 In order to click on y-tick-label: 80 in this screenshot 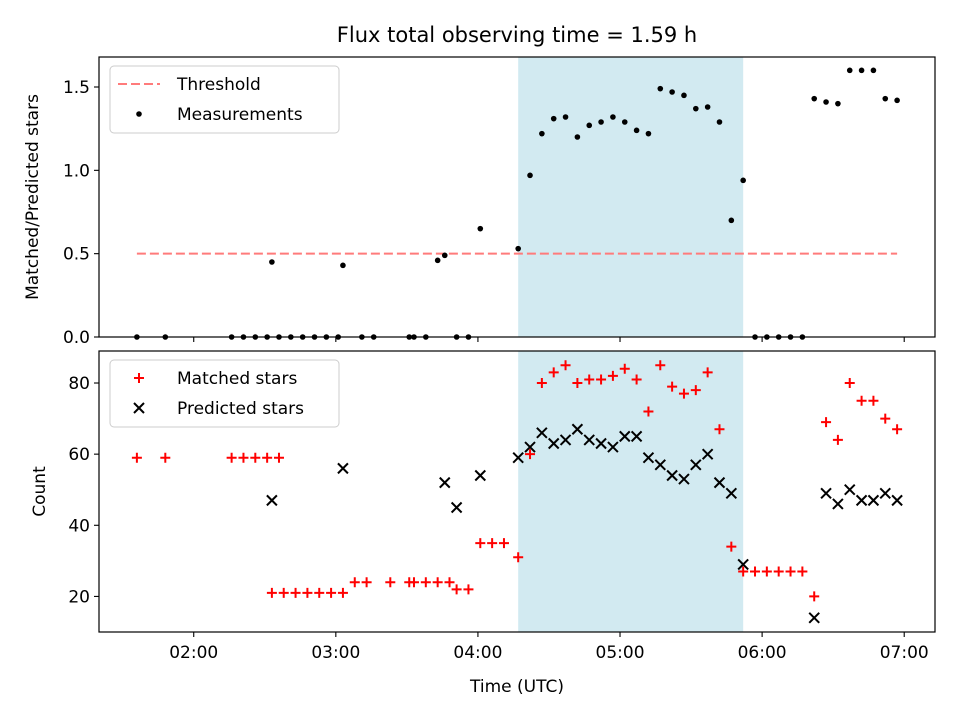, I will do `click(79, 384)`.